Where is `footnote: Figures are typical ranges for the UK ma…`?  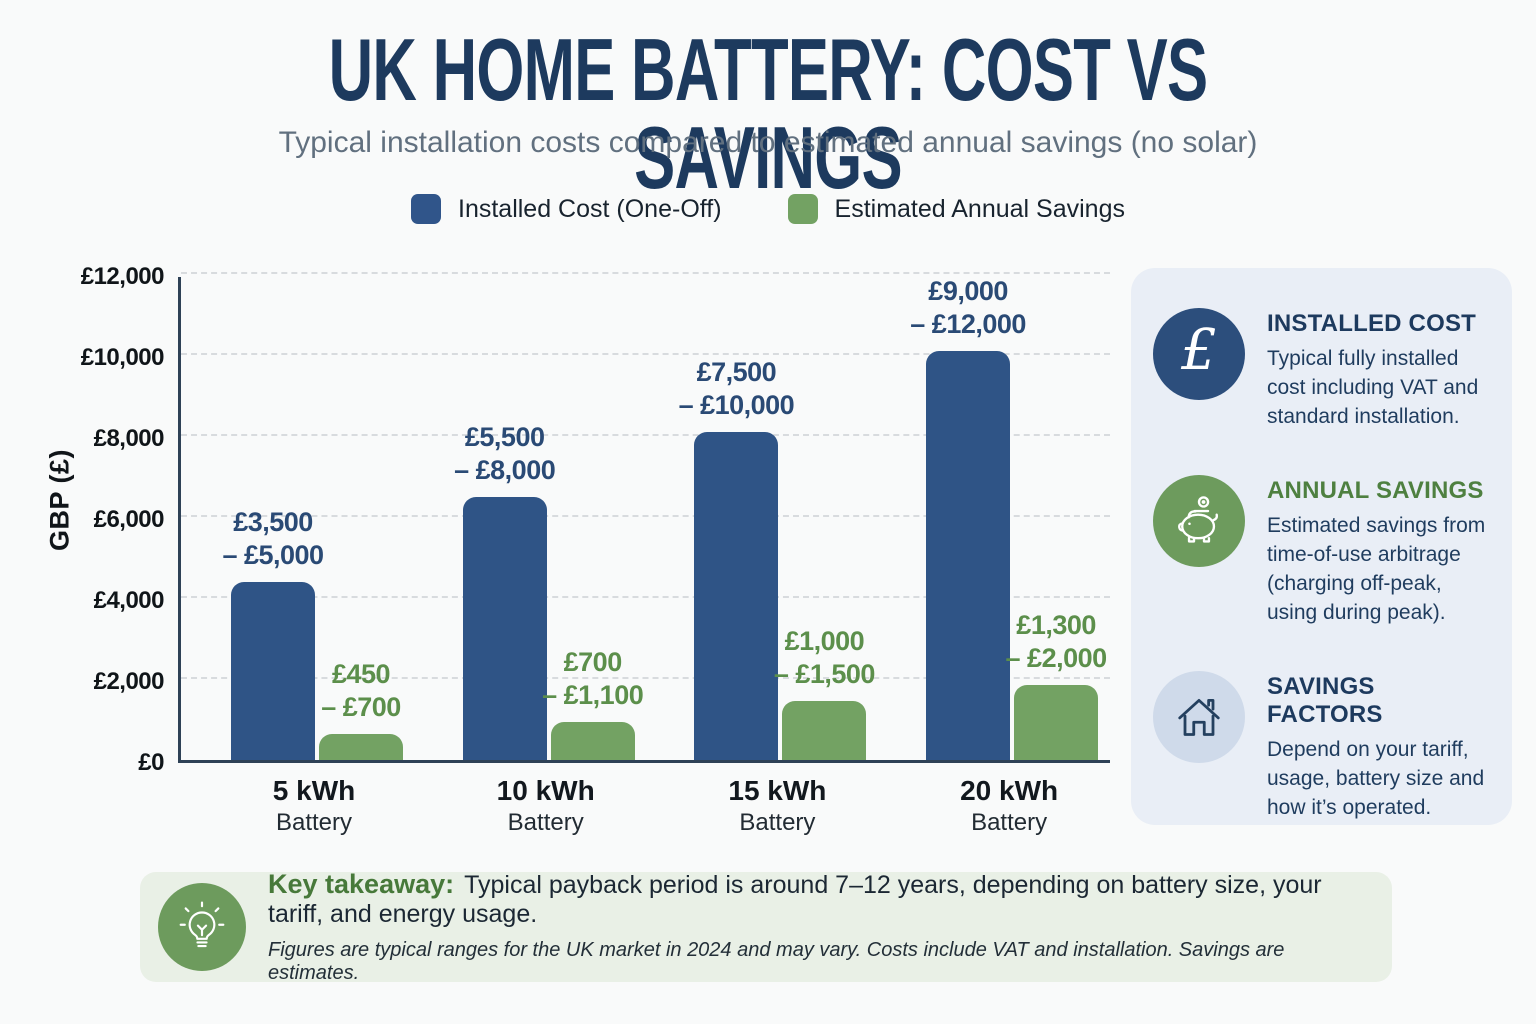
footnote: Figures are typical ranges for the UK ma… is located at coordinates (776, 961).